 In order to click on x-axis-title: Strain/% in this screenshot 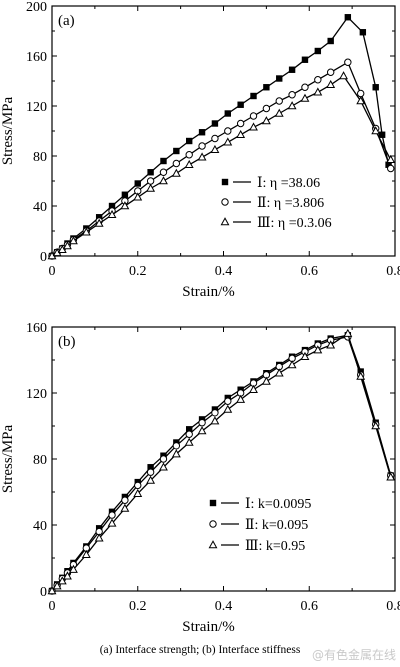, I will do `click(208, 292)`.